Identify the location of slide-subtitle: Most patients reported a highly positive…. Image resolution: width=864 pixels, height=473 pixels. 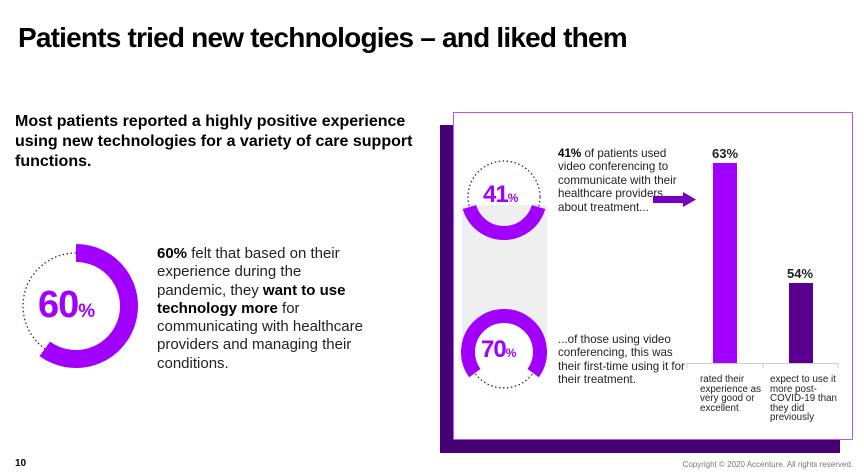
(214, 141).